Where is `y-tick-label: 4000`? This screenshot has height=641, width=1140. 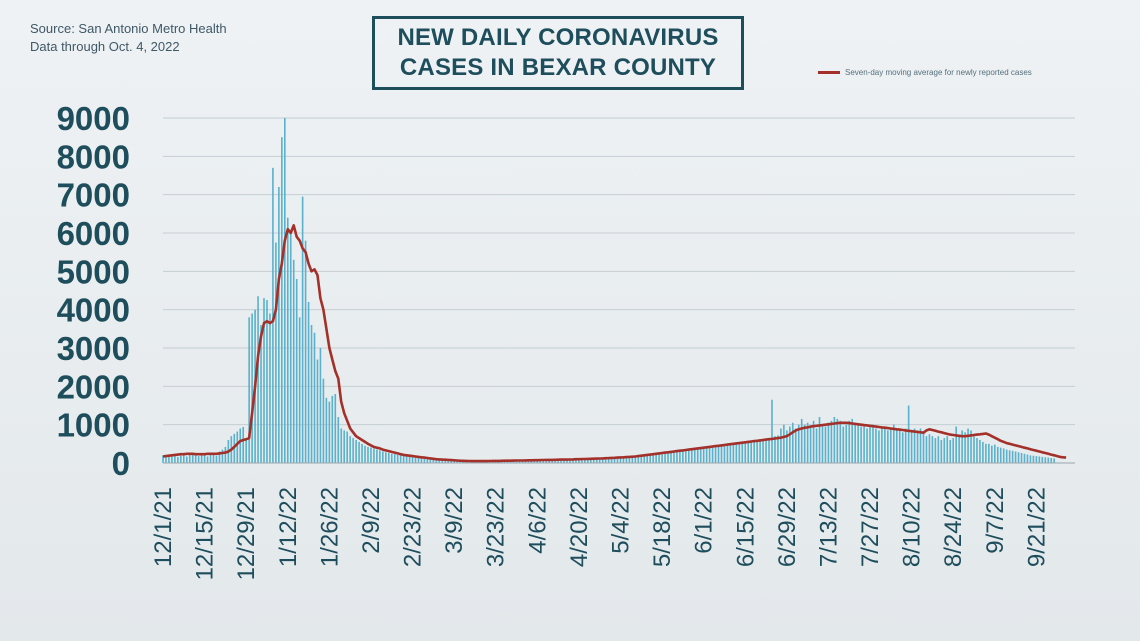
y-tick-label: 4000 is located at coordinates (93, 310).